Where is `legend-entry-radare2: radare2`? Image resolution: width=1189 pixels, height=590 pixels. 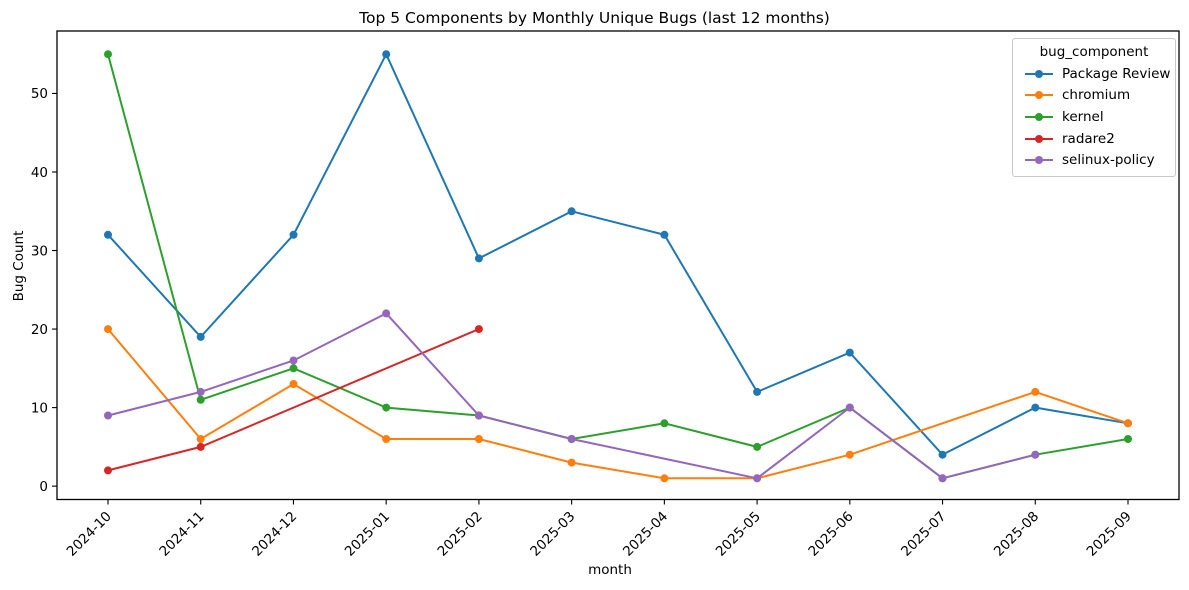 legend-entry-radare2: radare2 is located at coordinates (1094, 139).